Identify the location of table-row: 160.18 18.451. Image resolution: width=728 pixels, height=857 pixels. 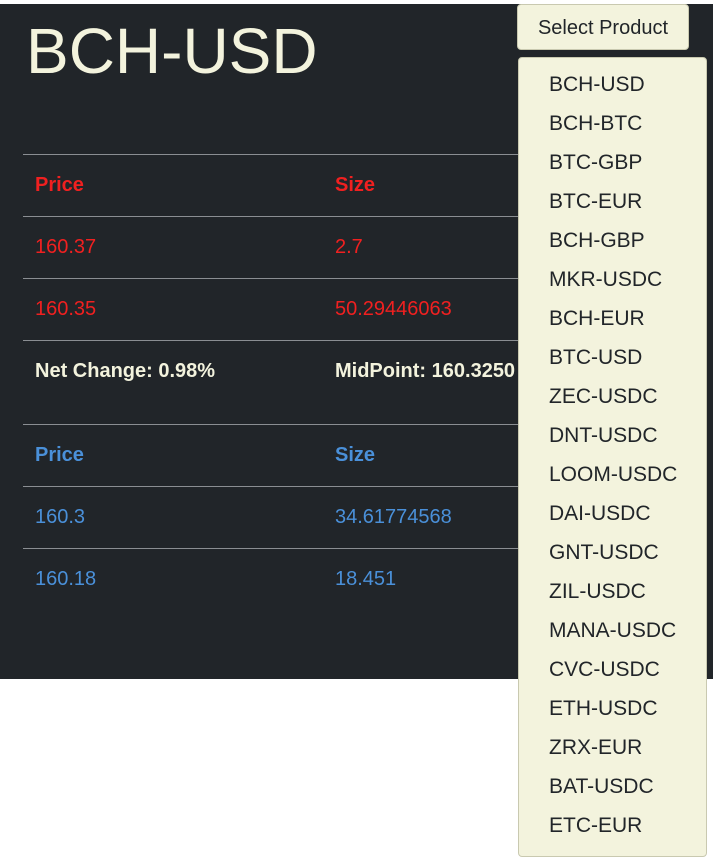
(273, 579).